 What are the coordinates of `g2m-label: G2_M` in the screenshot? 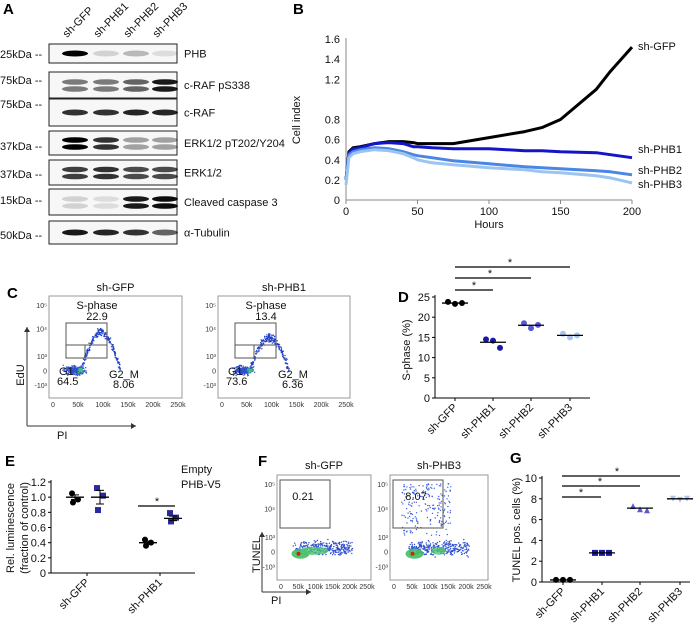 It's located at (293, 375).